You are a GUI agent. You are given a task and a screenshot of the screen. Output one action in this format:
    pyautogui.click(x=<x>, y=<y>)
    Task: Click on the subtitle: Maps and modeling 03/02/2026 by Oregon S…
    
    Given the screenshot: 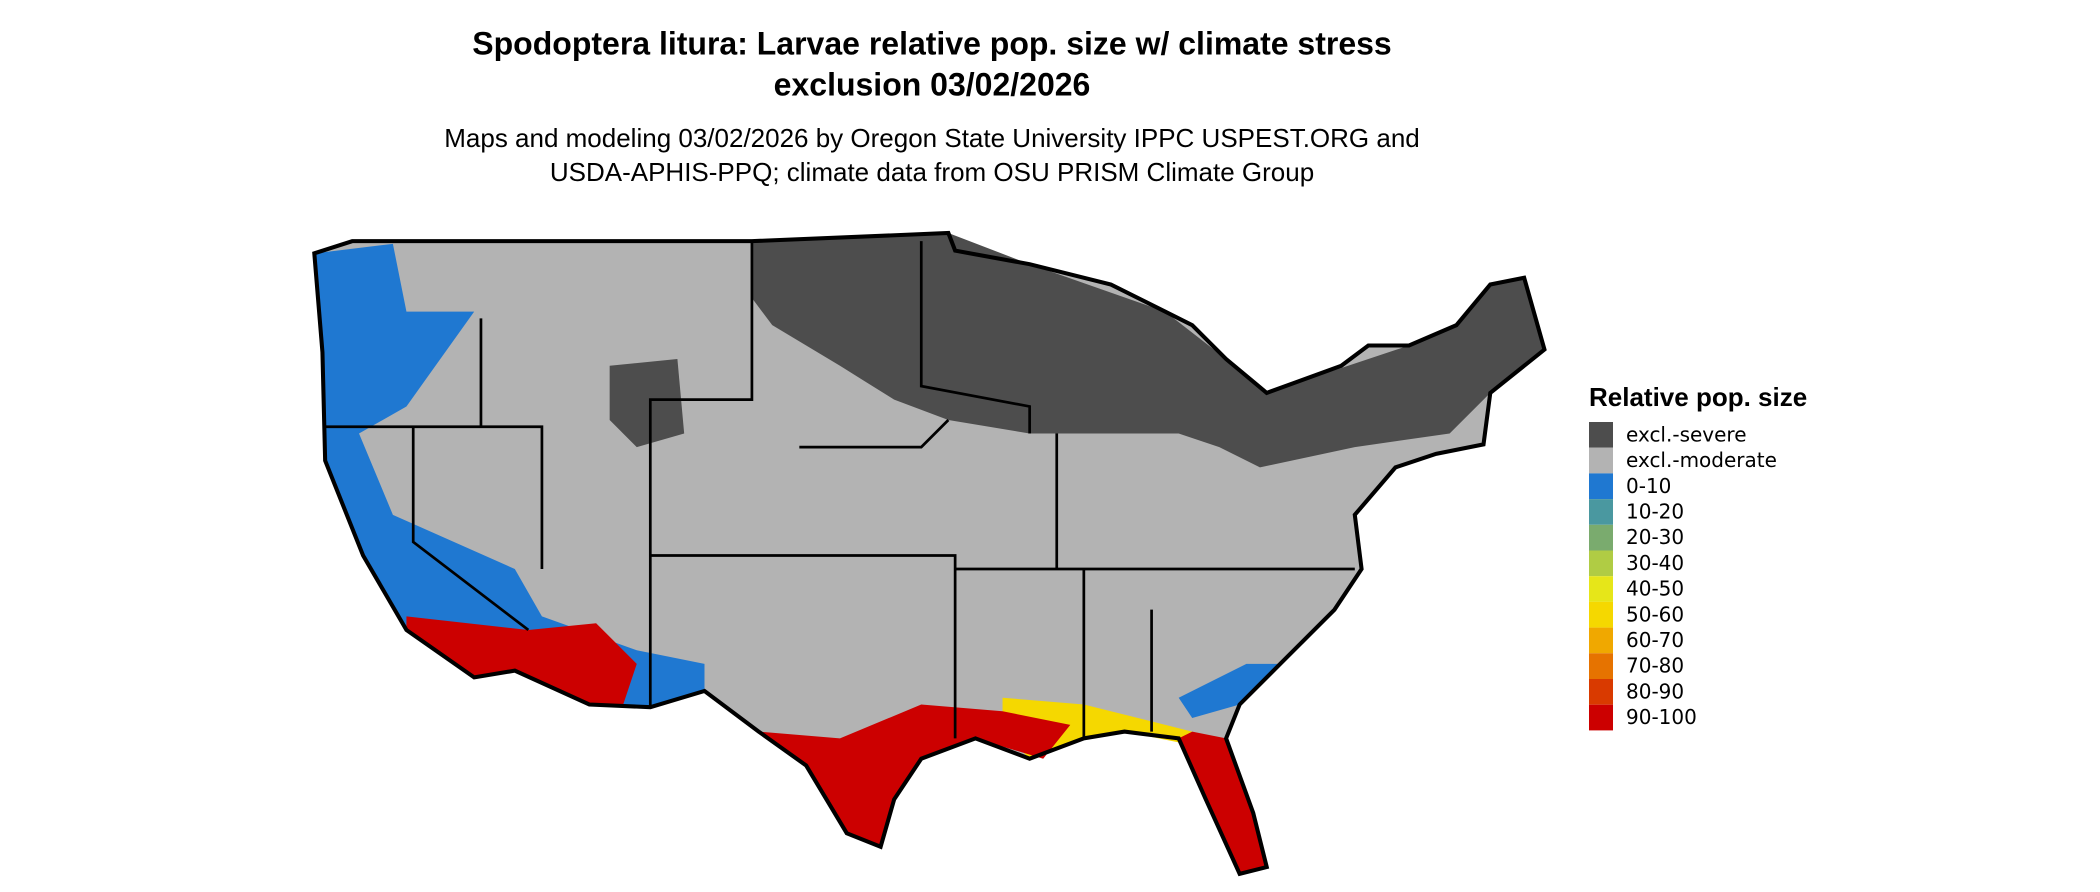 What is the action you would take?
    pyautogui.click(x=932, y=138)
    